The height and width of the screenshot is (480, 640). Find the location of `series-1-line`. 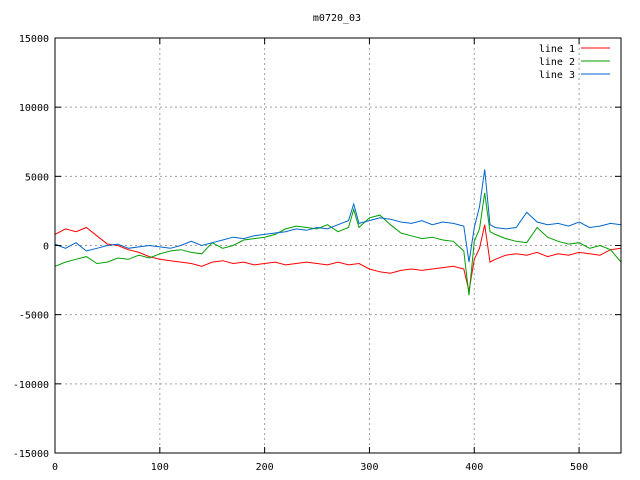

series-1-line is located at coordinates (338, 258).